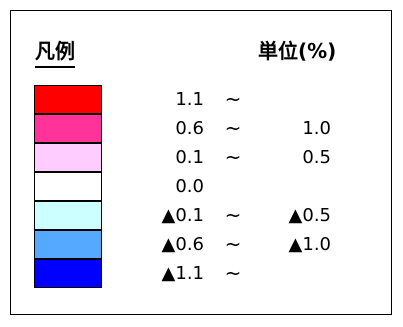 The height and width of the screenshot is (327, 403). I want to click on legend-low-5: ▲0.6, so click(182, 244).